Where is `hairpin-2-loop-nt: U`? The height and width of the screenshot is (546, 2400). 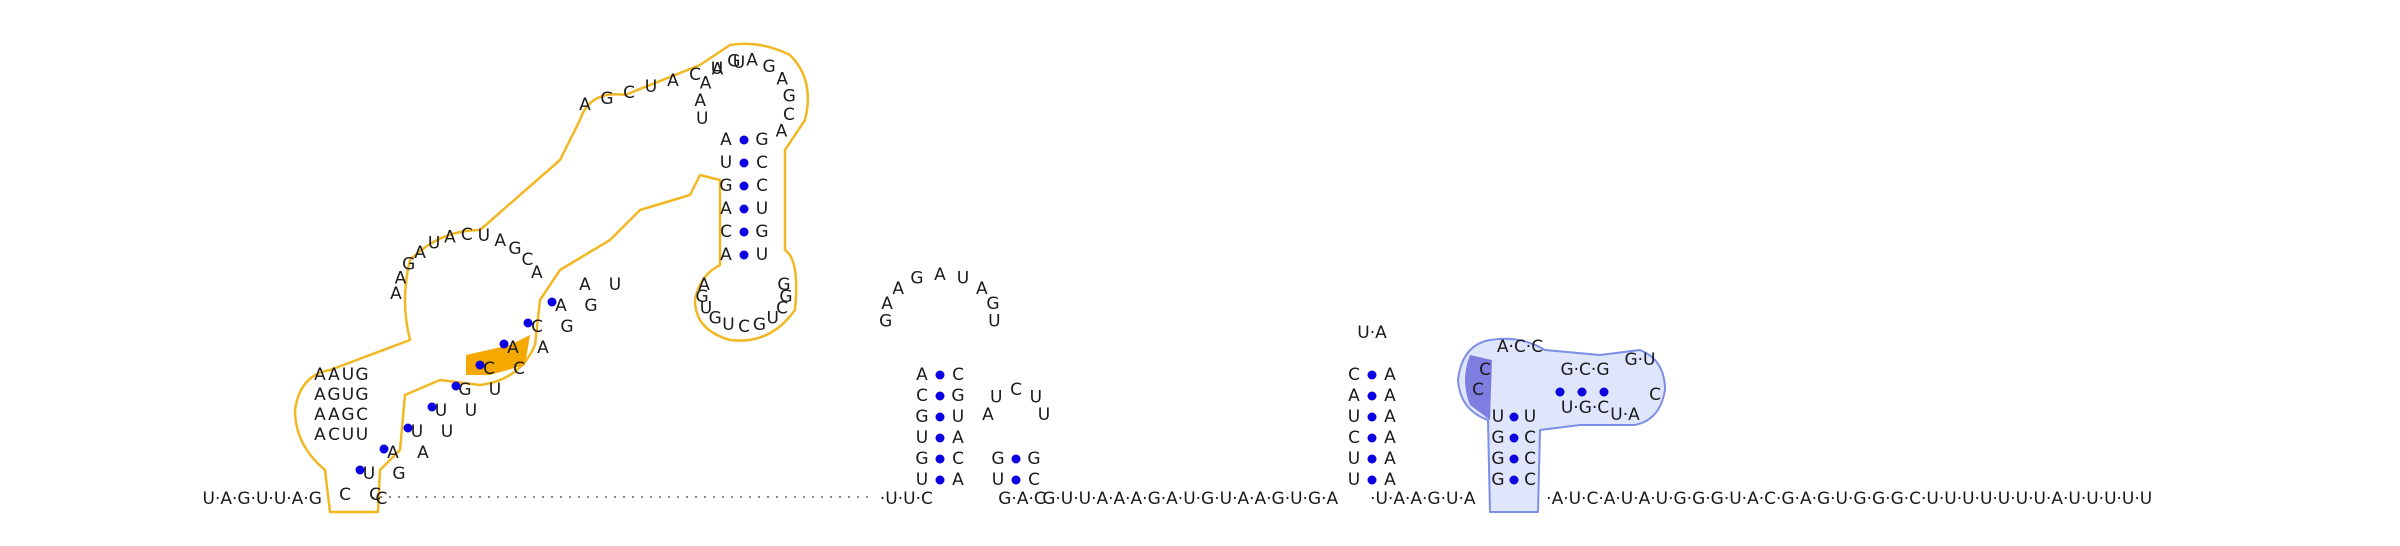 hairpin-2-loop-nt: U is located at coordinates (963, 279).